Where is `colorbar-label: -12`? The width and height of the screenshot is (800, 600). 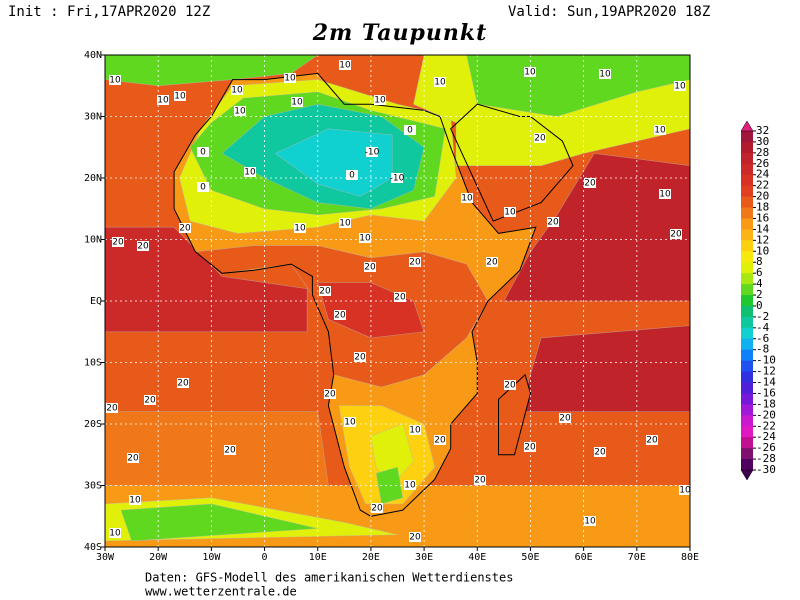 colorbar-label: -12 is located at coordinates (766, 371).